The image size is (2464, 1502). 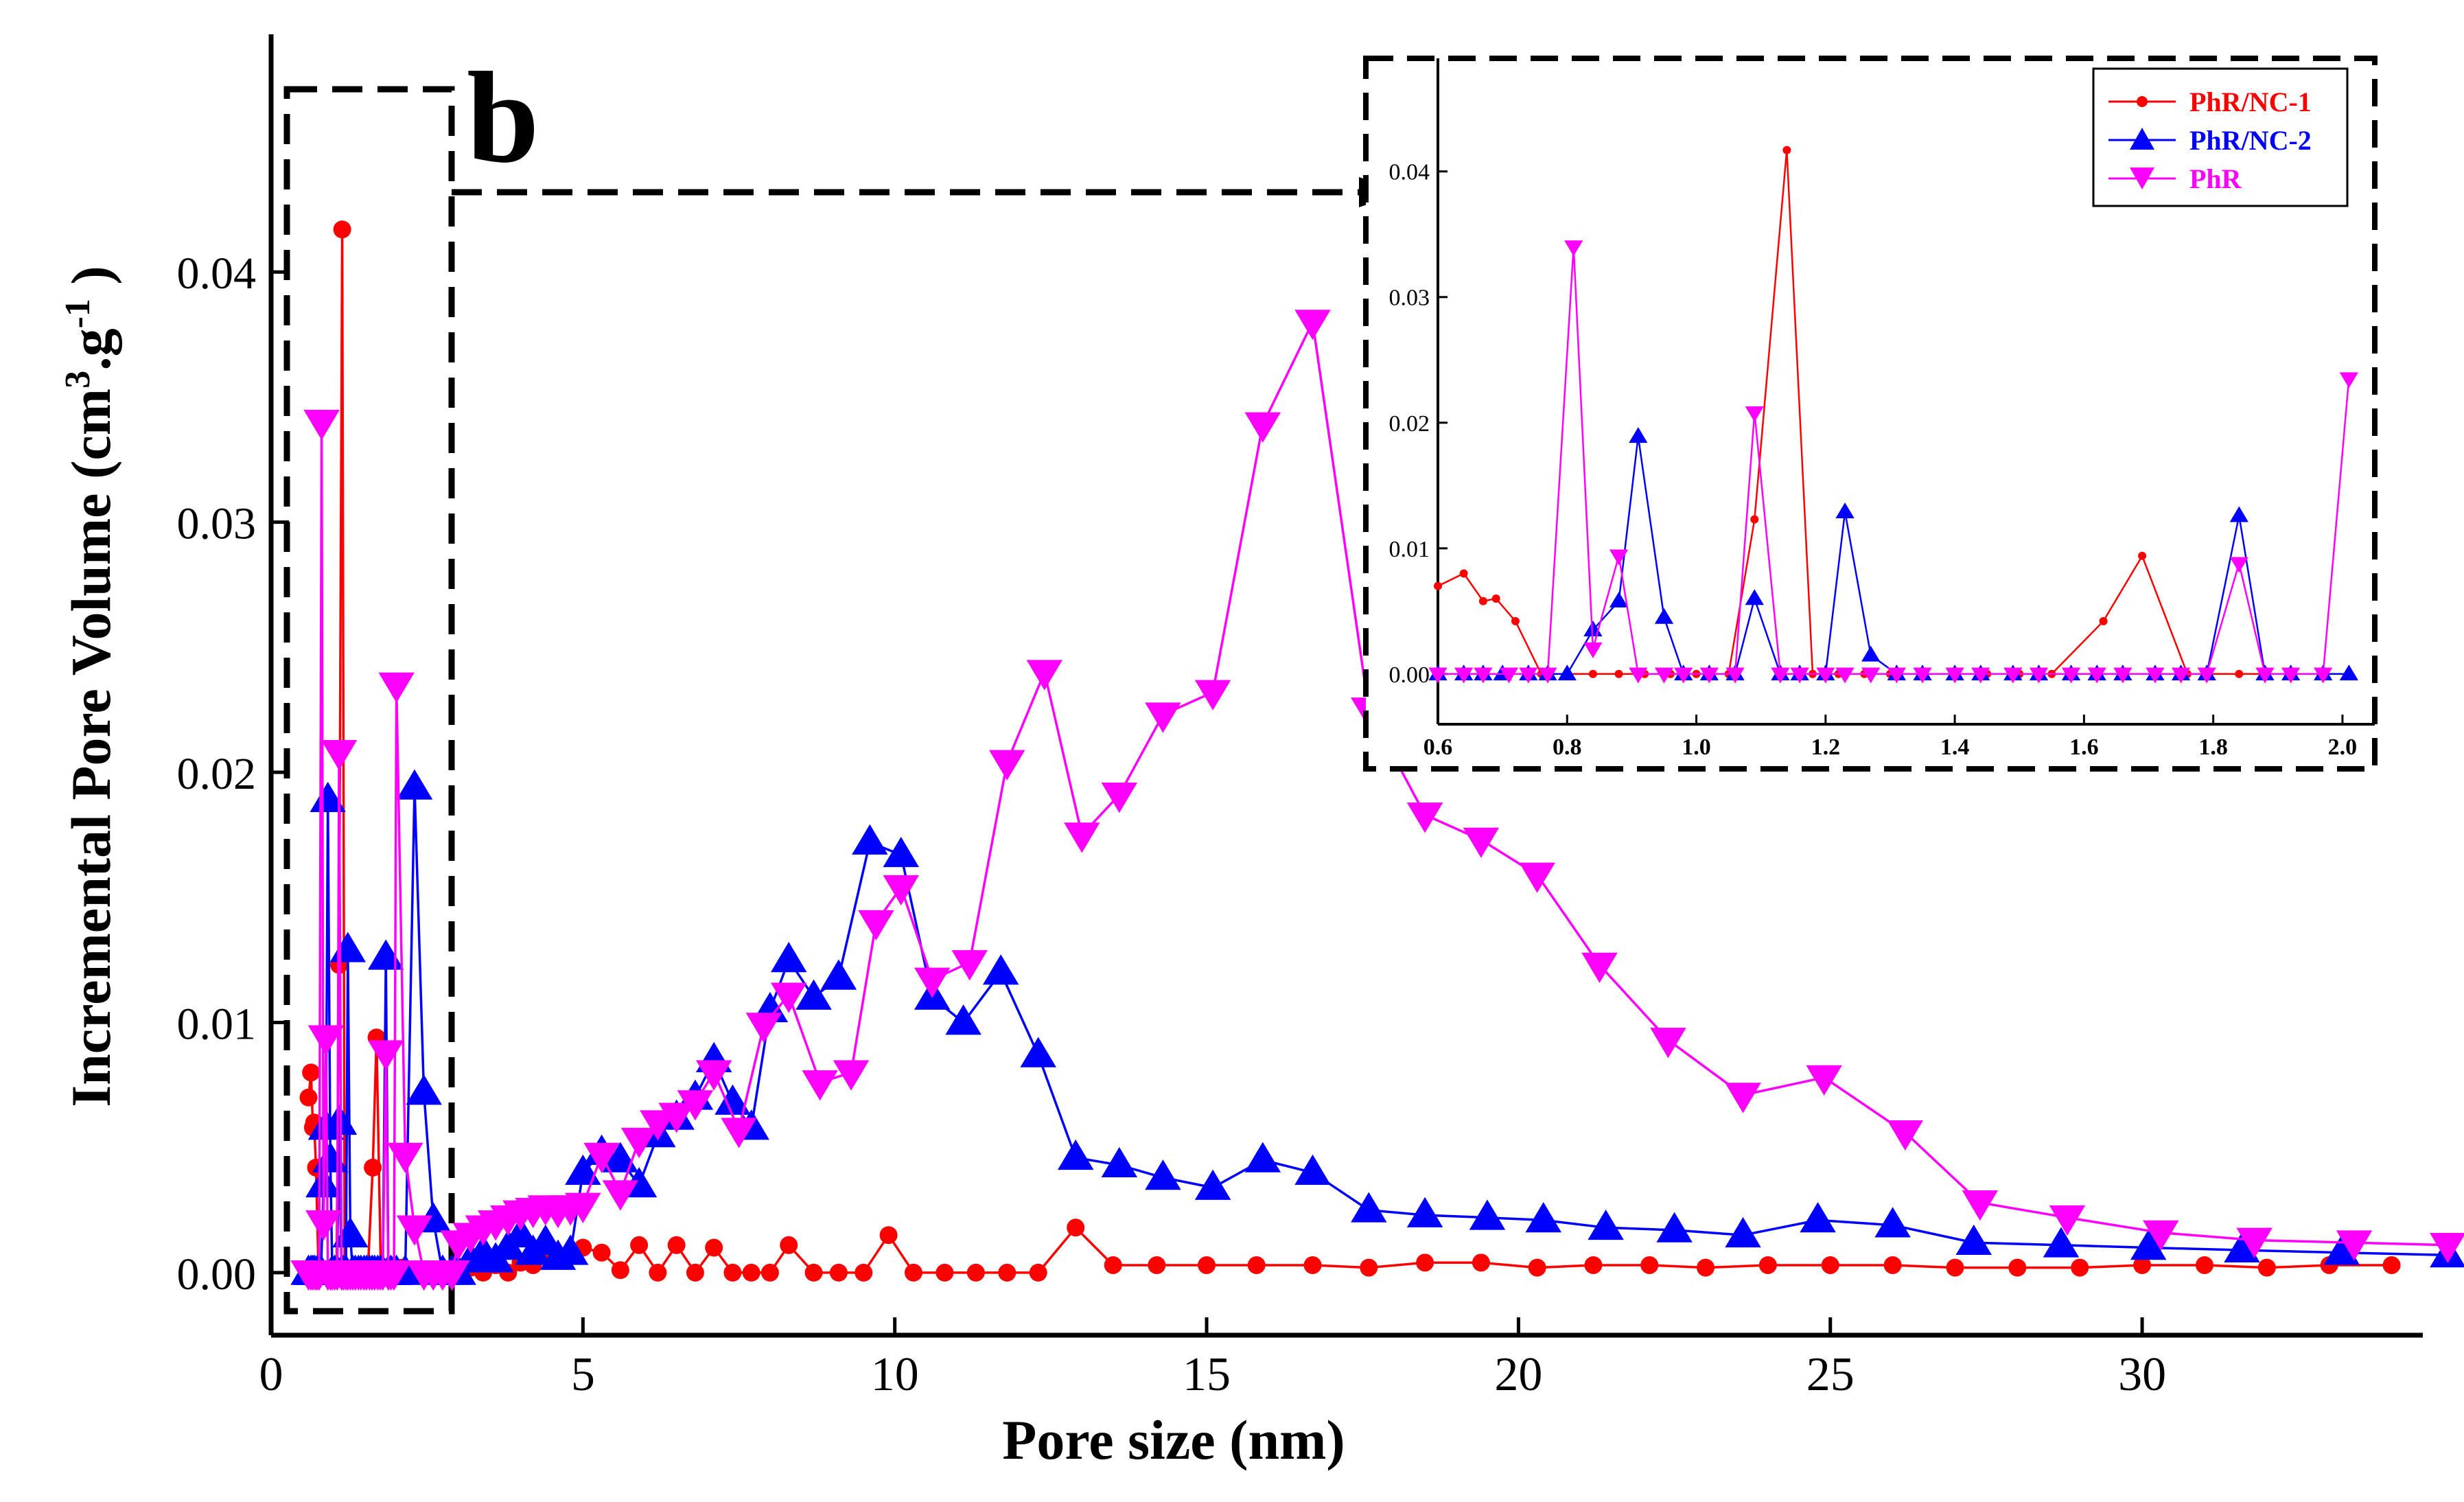 I want to click on y-axis-title-sup2: -1, so click(x=77, y=314).